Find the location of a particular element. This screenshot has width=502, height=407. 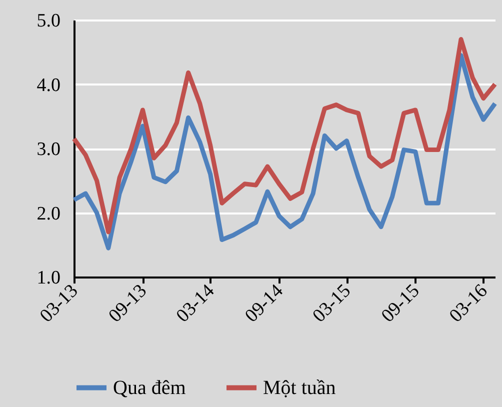

y-tick-label: 2.0 is located at coordinates (48, 213).